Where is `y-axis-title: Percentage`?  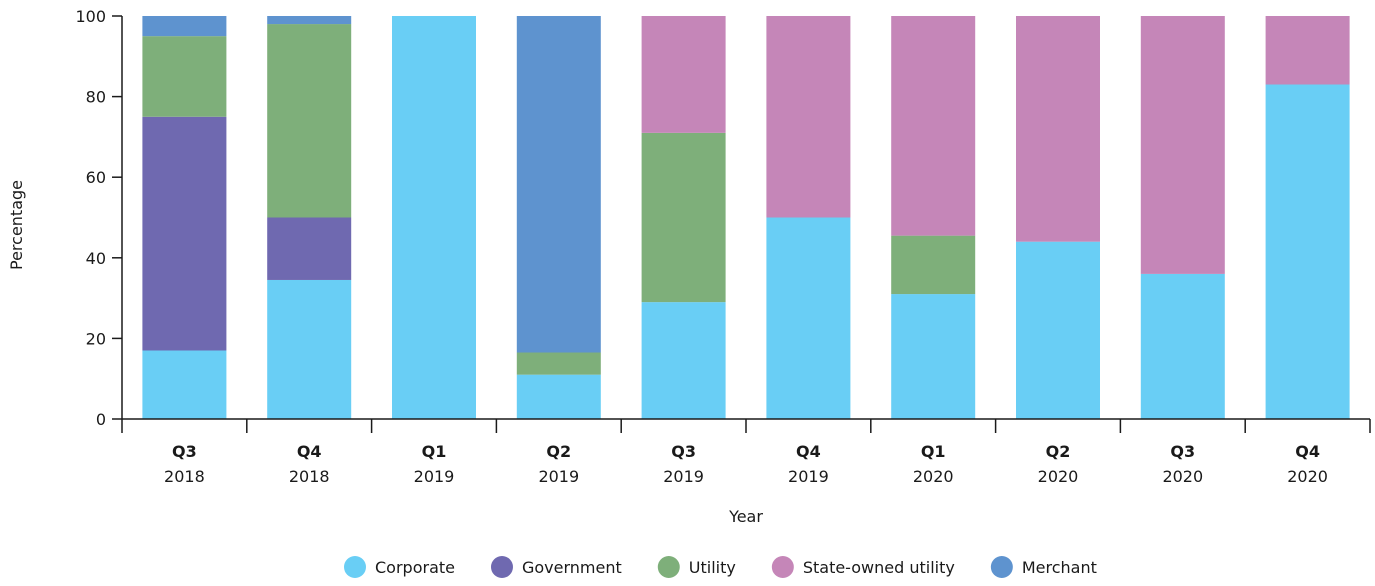 y-axis-title: Percentage is located at coordinates (16, 225).